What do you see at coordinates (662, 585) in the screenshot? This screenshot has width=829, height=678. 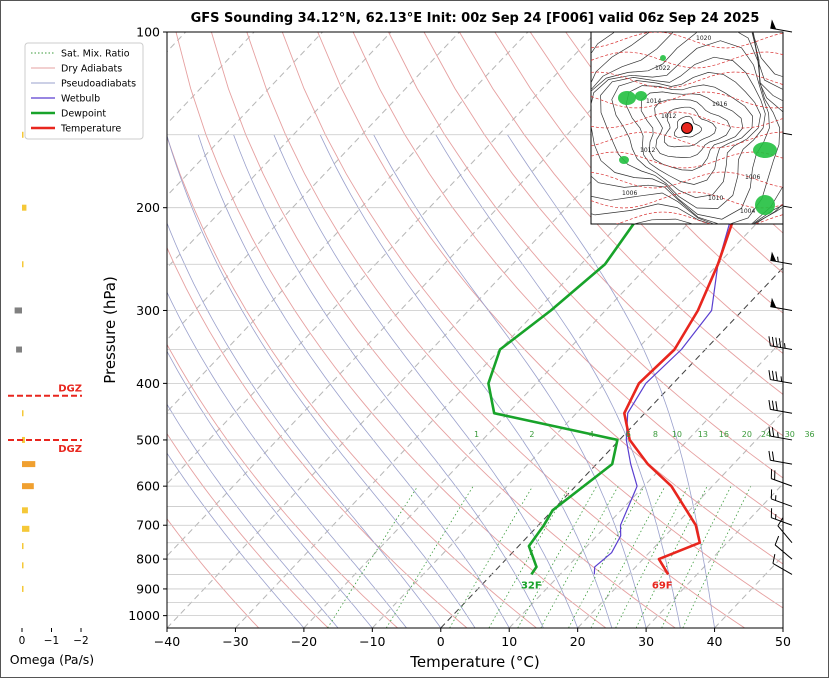 I see `surface-temperature-label: 69F` at bounding box center [662, 585].